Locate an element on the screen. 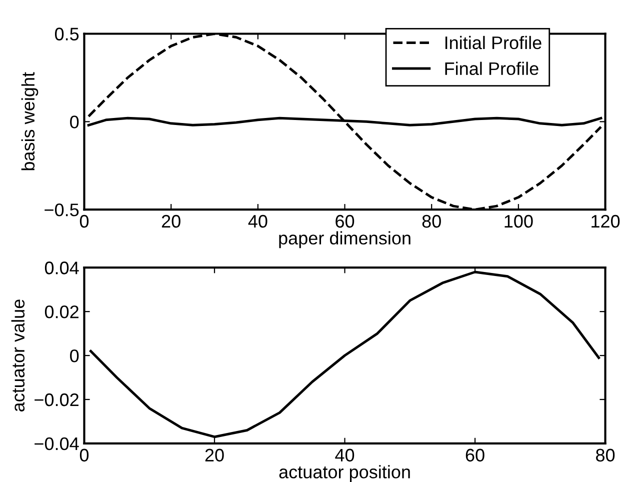  y-tick-label: −0.02 is located at coordinates (56, 399).